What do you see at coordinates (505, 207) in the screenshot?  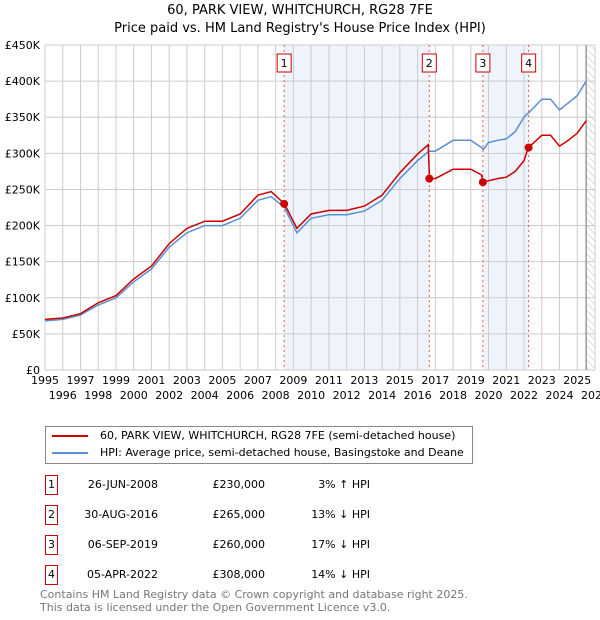 I see `shaded-period` at bounding box center [505, 207].